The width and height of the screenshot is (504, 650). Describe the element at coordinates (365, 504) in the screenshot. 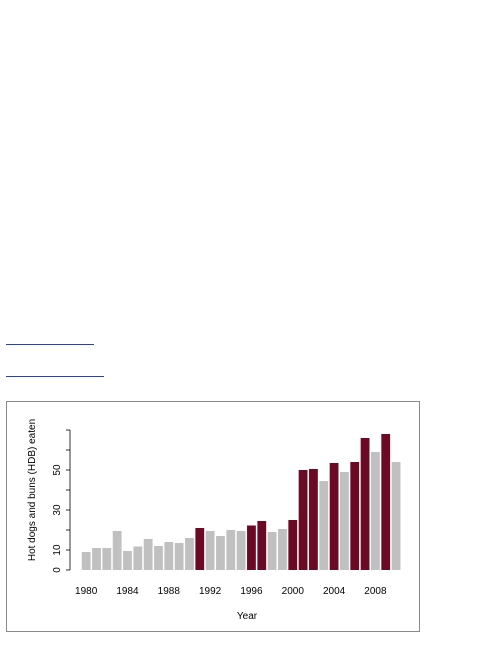

I see `bar-2007` at that location.